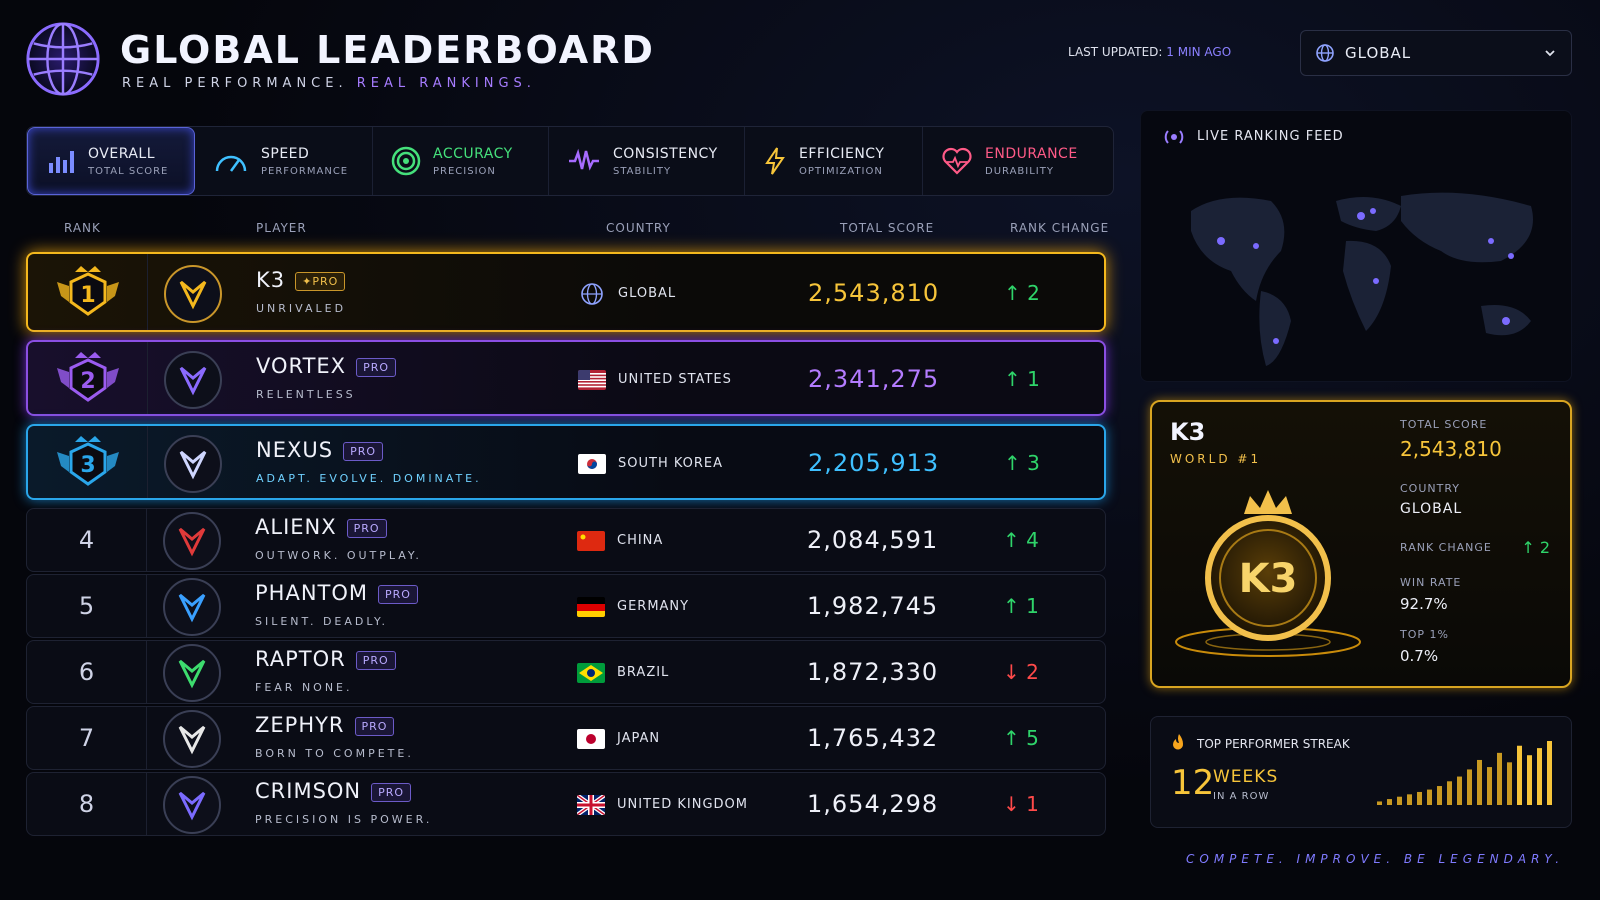  I want to click on rank-change: ↑ 3, so click(1022, 463).